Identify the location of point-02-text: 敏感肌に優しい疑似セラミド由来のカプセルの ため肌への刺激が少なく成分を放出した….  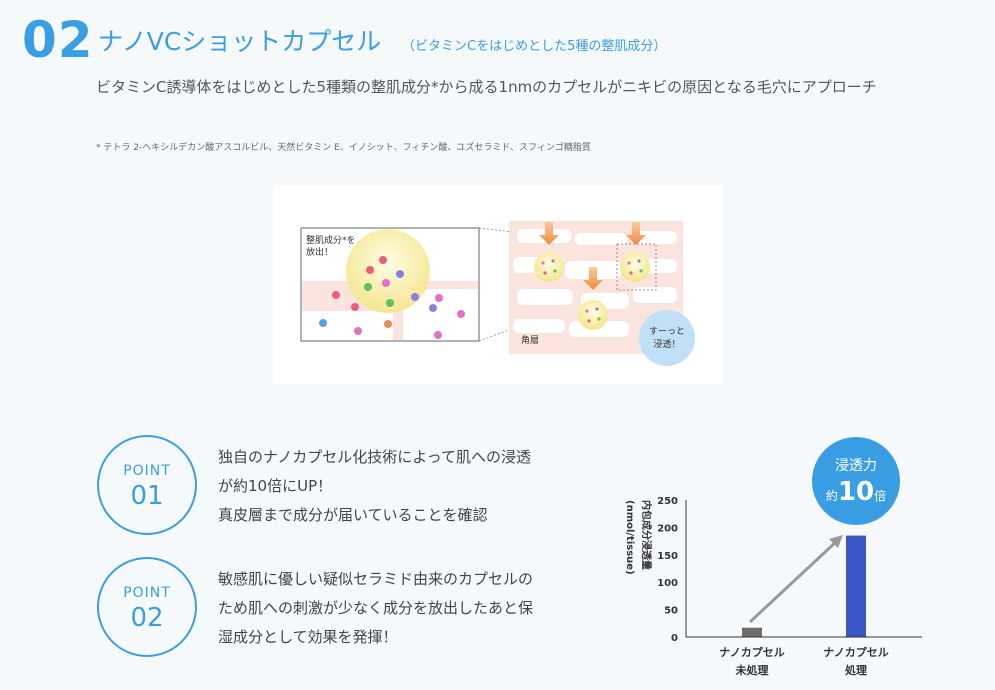
(393, 608).